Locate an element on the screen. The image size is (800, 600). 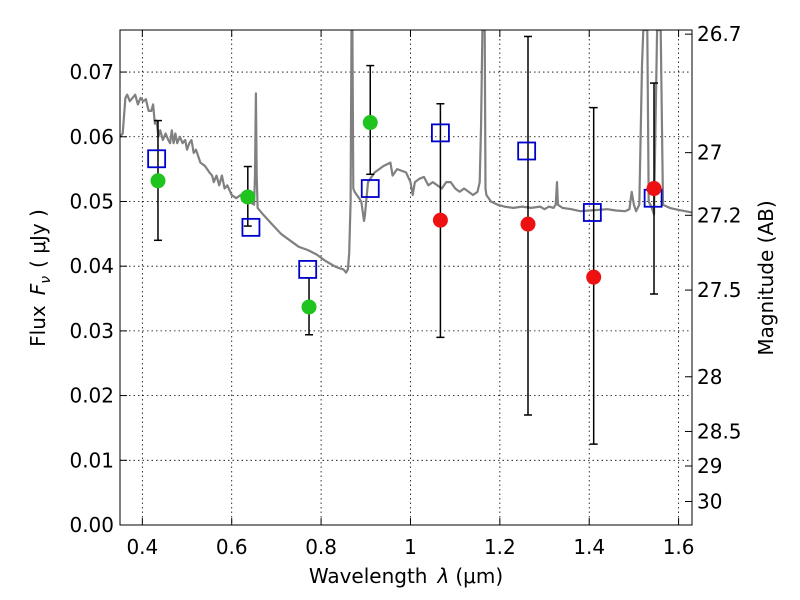
y-tick-label: 0.06 is located at coordinates (91, 137).